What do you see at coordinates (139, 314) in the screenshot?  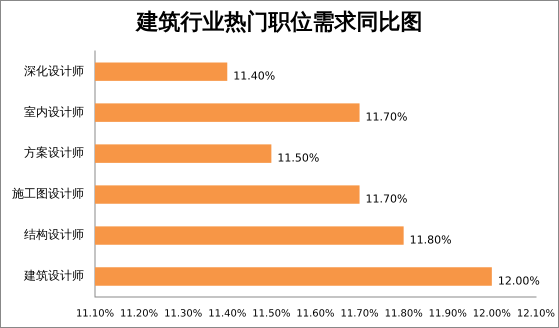 I see `x-tick-label: 11.20%` at bounding box center [139, 314].